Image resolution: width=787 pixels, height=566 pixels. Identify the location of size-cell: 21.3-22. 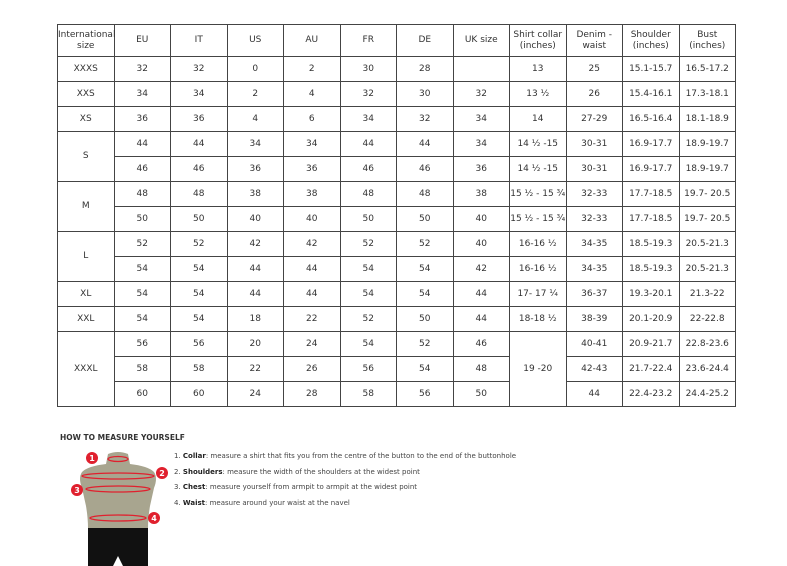
(707, 294).